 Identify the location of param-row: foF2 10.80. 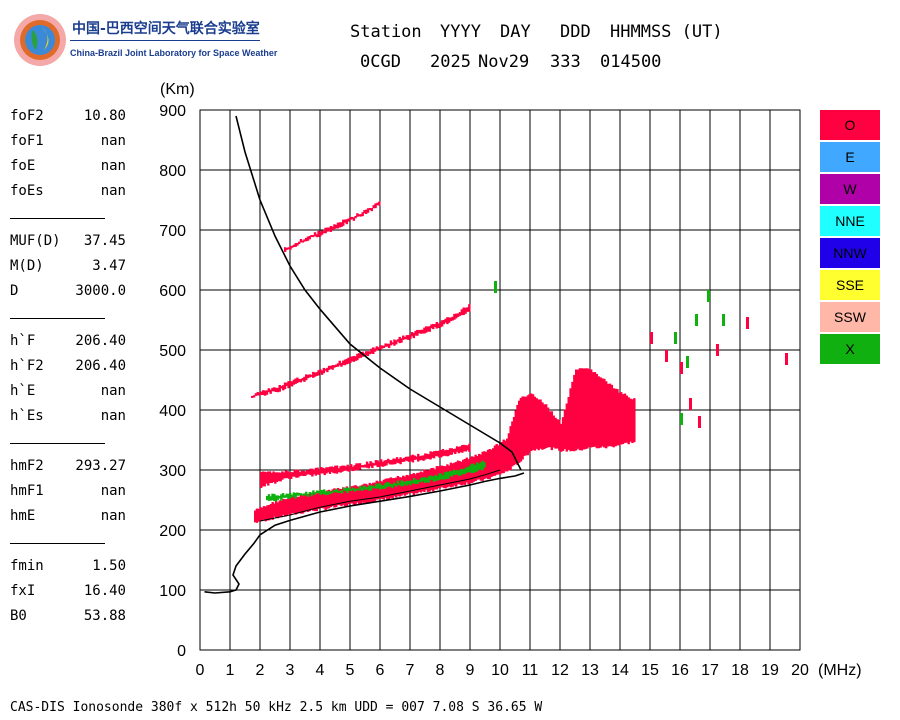
(70, 120).